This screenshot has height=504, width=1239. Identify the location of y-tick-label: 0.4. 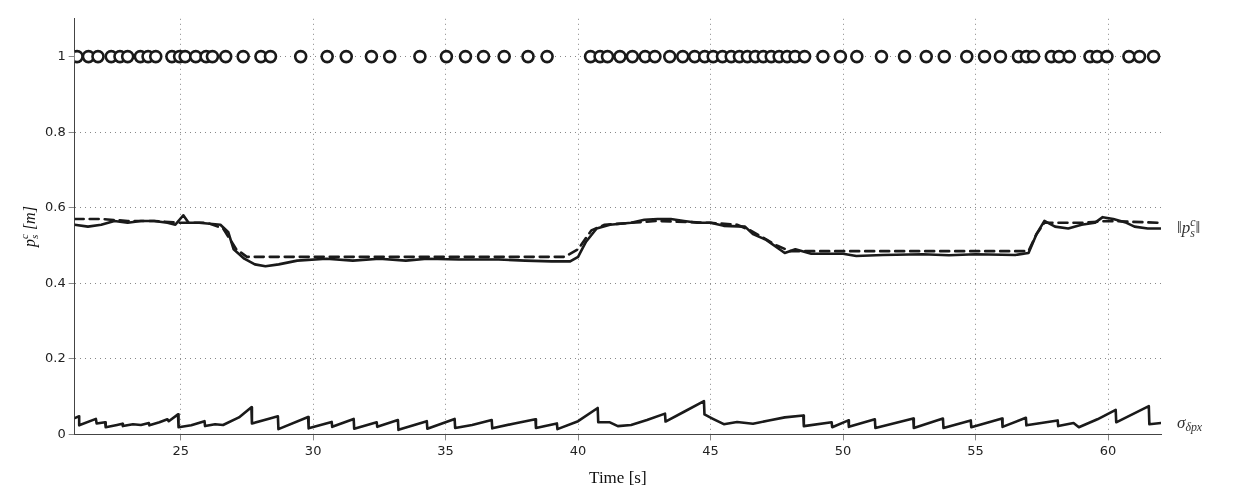
(55, 282).